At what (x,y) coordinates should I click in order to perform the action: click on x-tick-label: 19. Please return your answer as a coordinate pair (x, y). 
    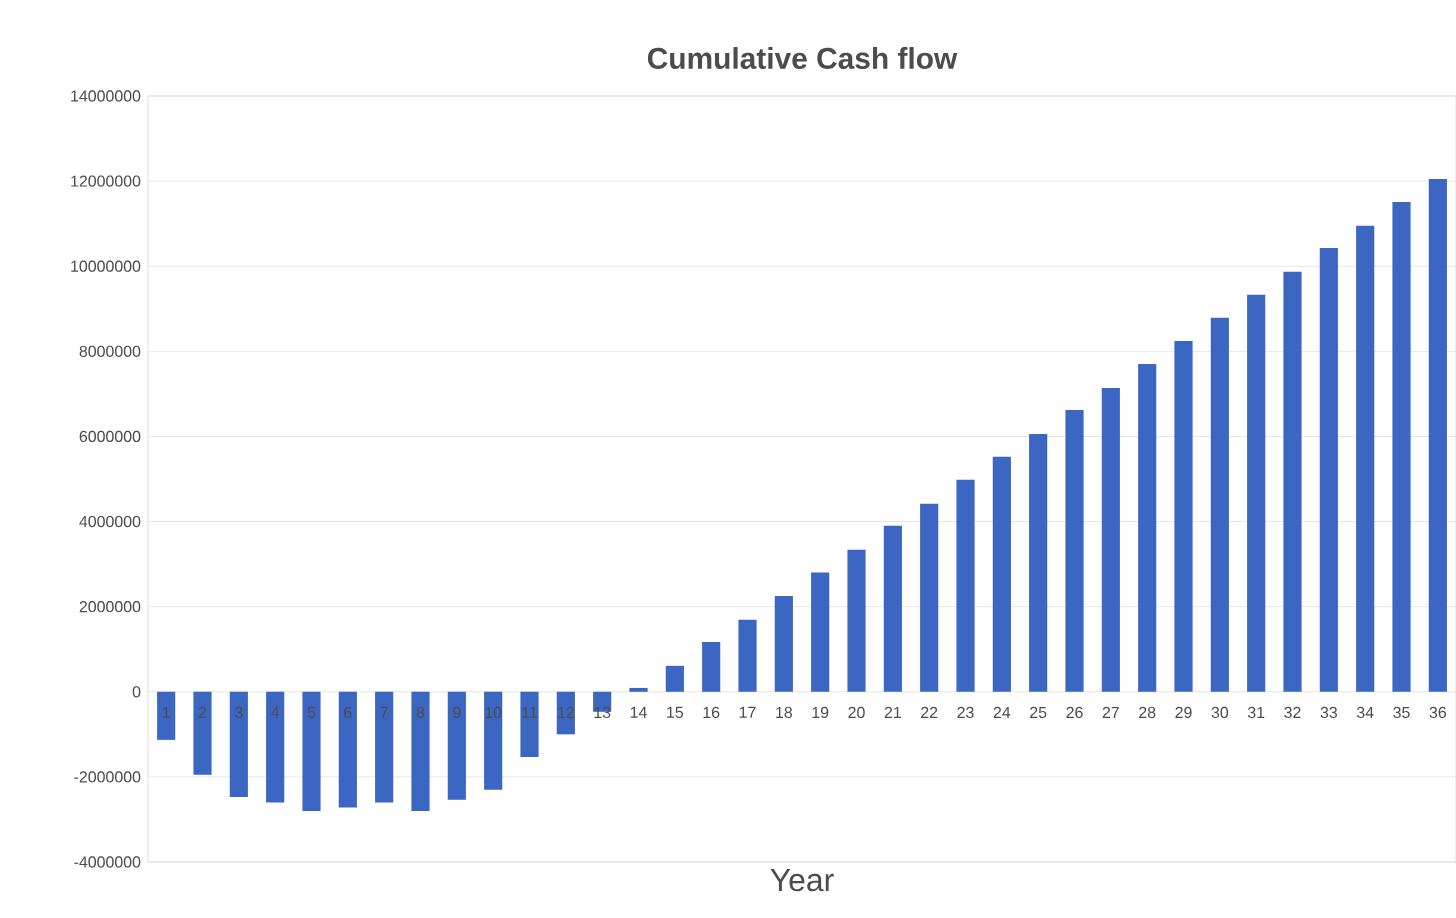
    Looking at the image, I should click on (820, 712).